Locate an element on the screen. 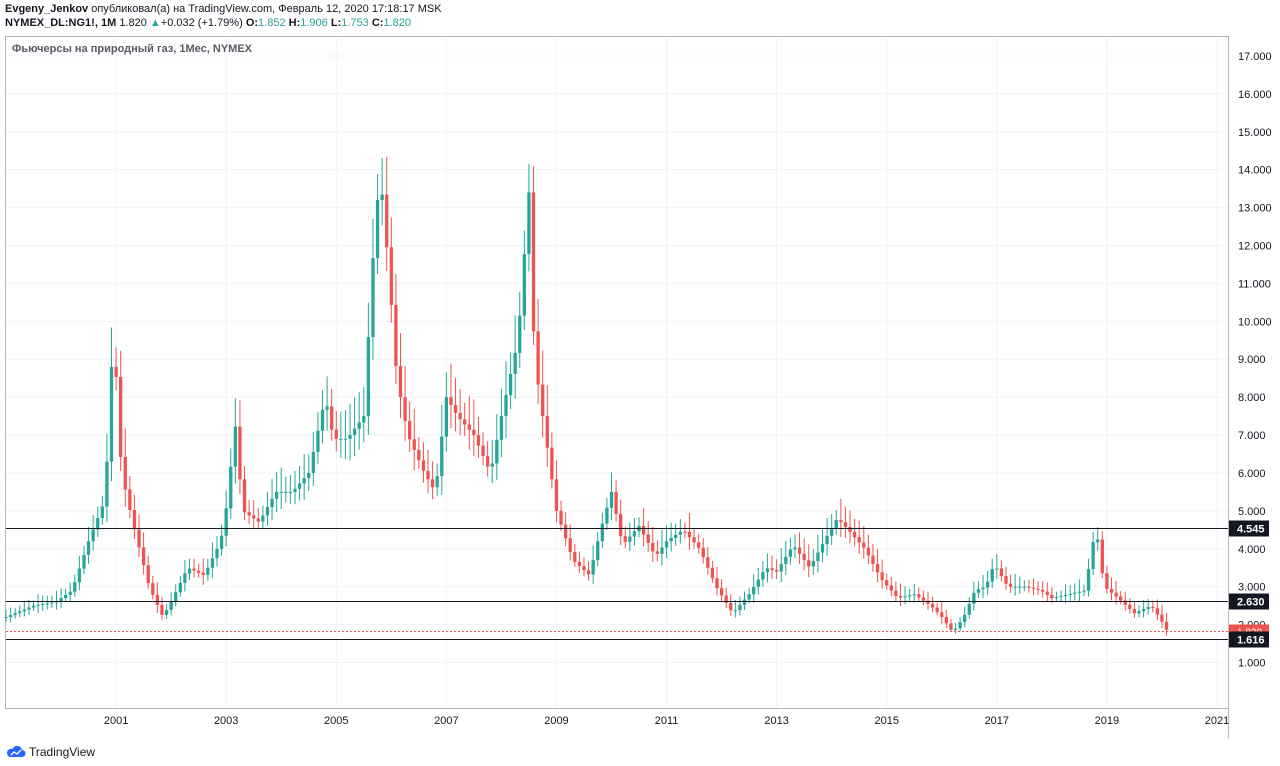  horizontal-levels is located at coordinates (617, 584).